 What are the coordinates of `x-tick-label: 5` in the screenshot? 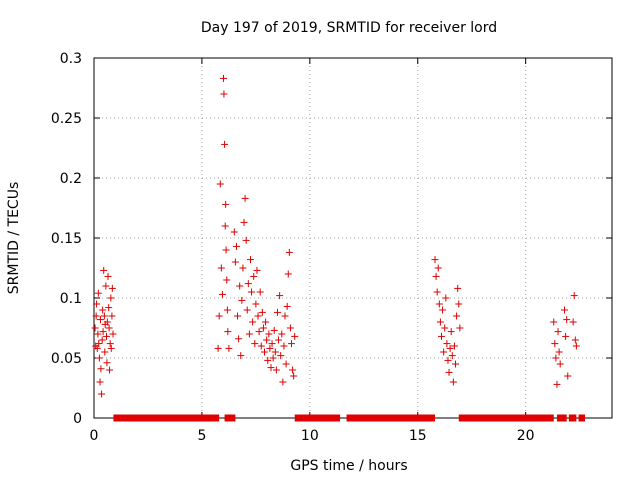 It's located at (201, 436).